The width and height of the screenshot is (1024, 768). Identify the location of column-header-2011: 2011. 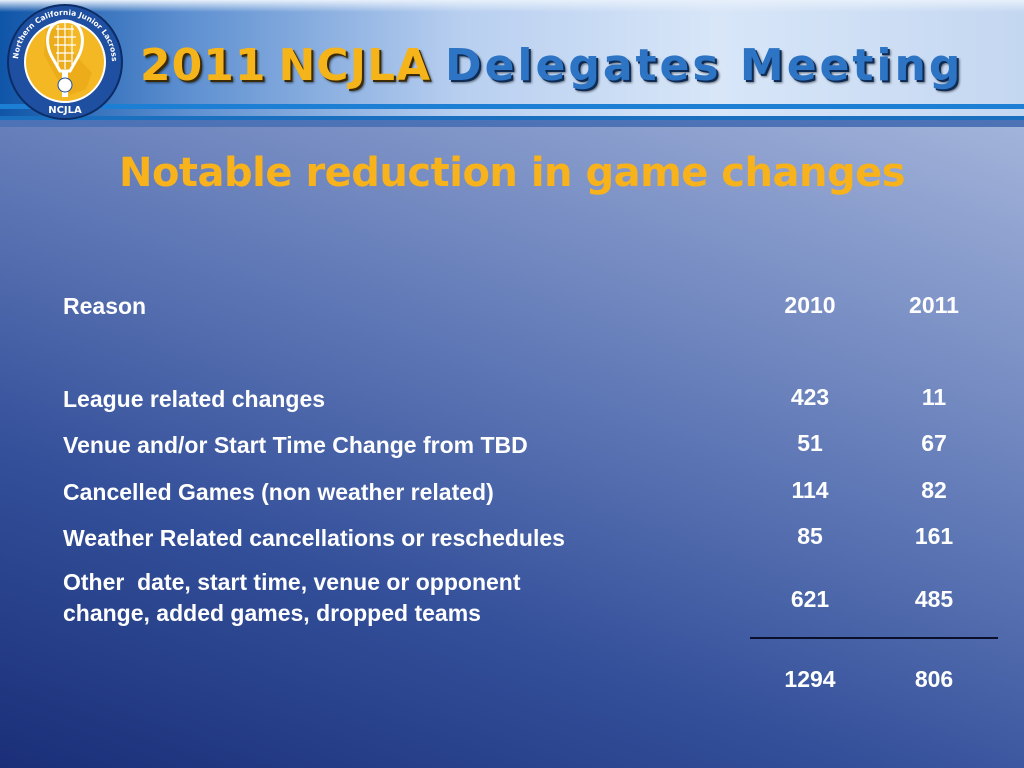
(934, 305).